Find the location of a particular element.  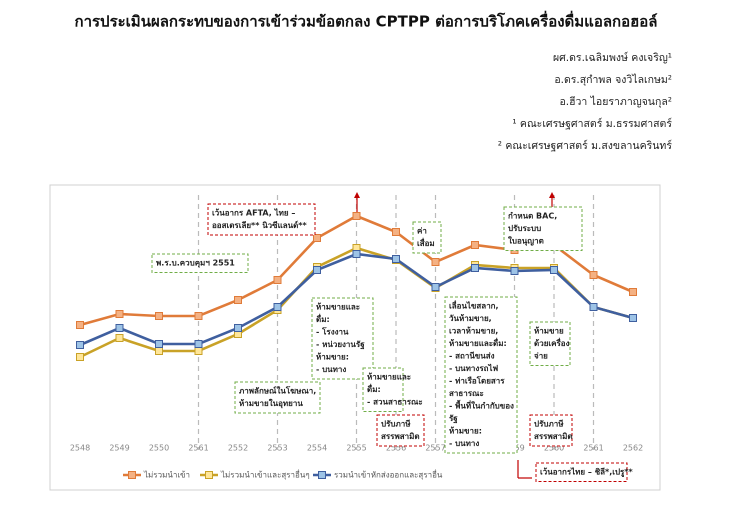

x-tick-label: 2561 is located at coordinates (593, 448).